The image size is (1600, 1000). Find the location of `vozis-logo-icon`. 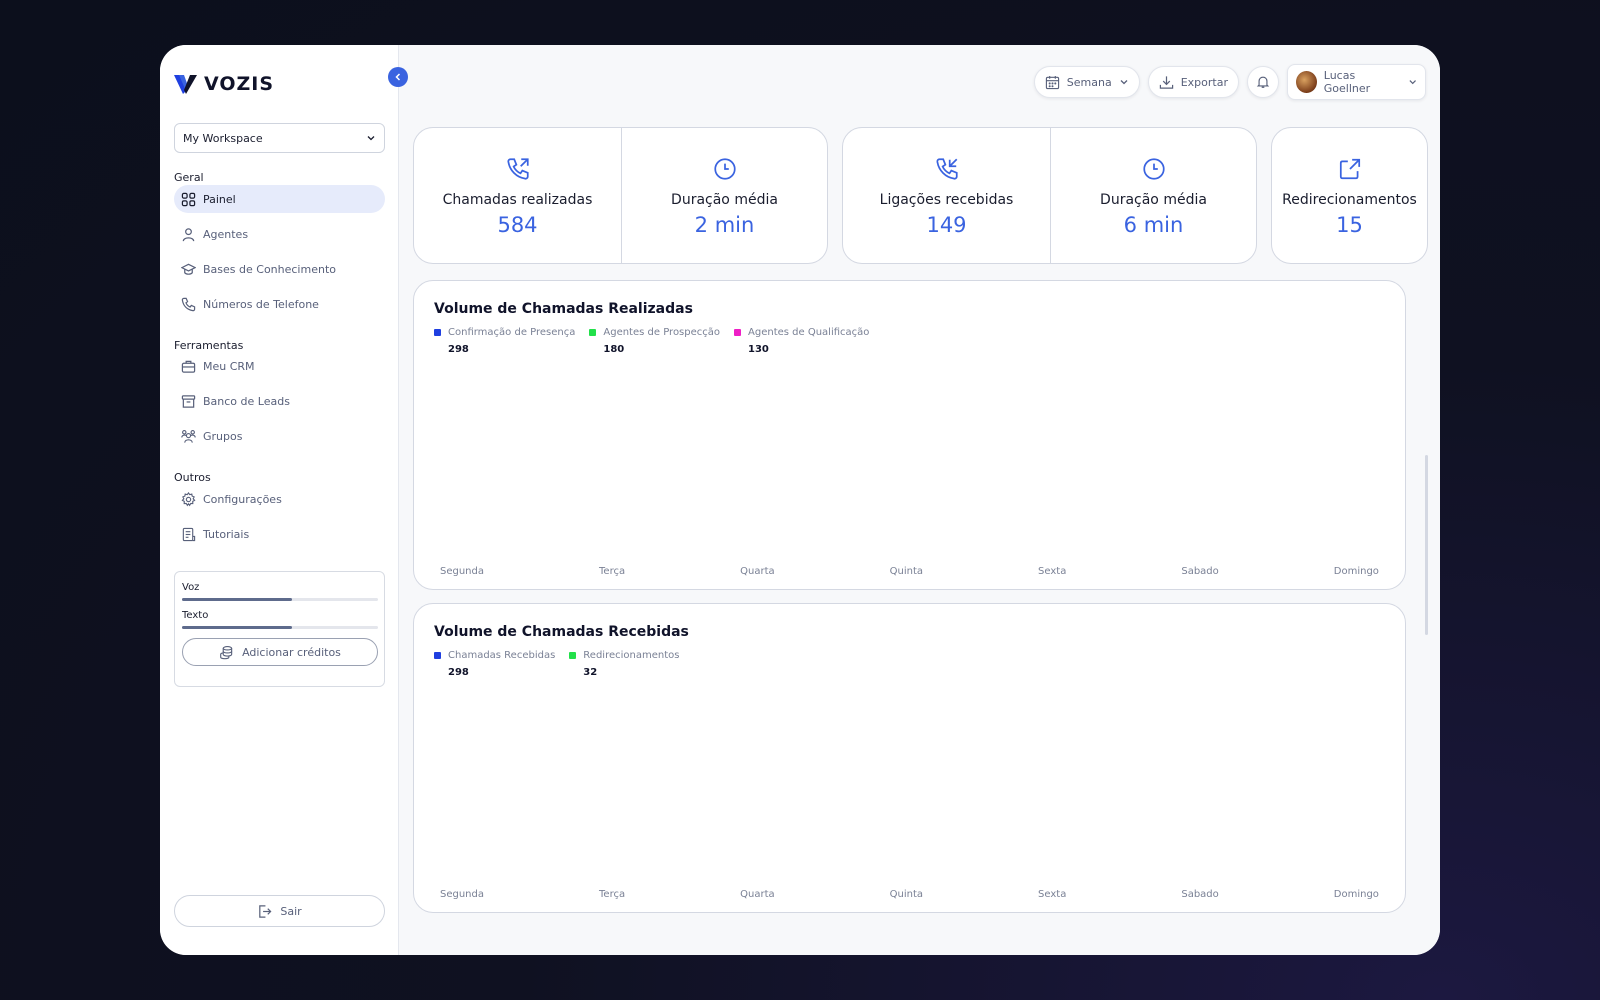

vozis-logo-icon is located at coordinates (185, 84).